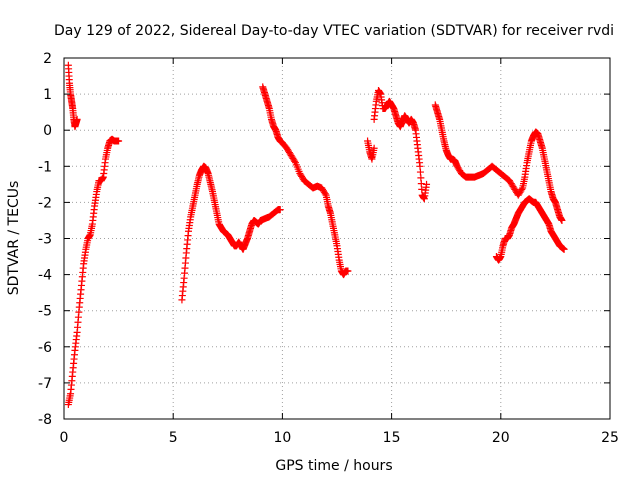 The width and height of the screenshot is (640, 480). I want to click on x-axis-label: GPS time / hours, so click(333, 466).